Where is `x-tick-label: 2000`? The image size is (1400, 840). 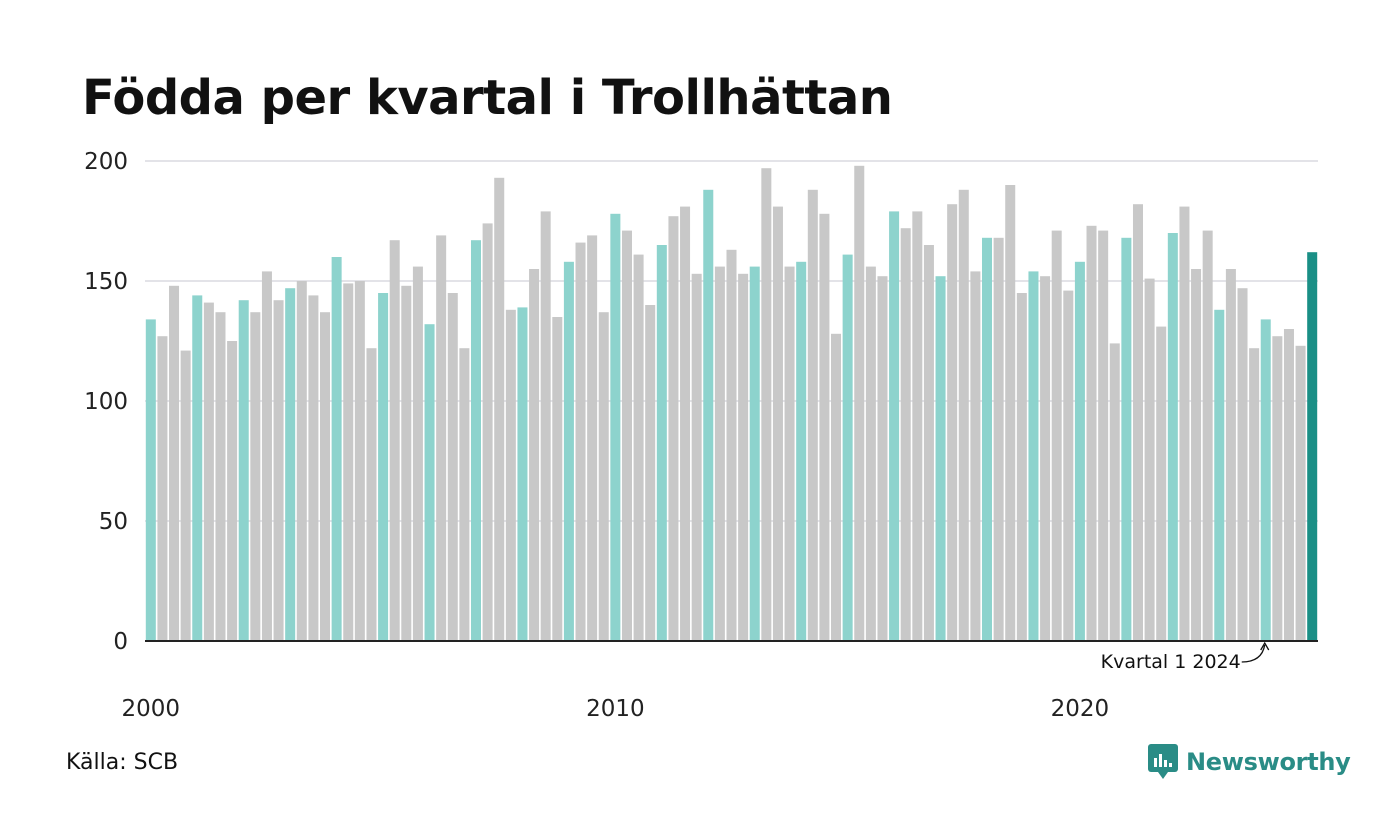
x-tick-label: 2000 is located at coordinates (151, 709).